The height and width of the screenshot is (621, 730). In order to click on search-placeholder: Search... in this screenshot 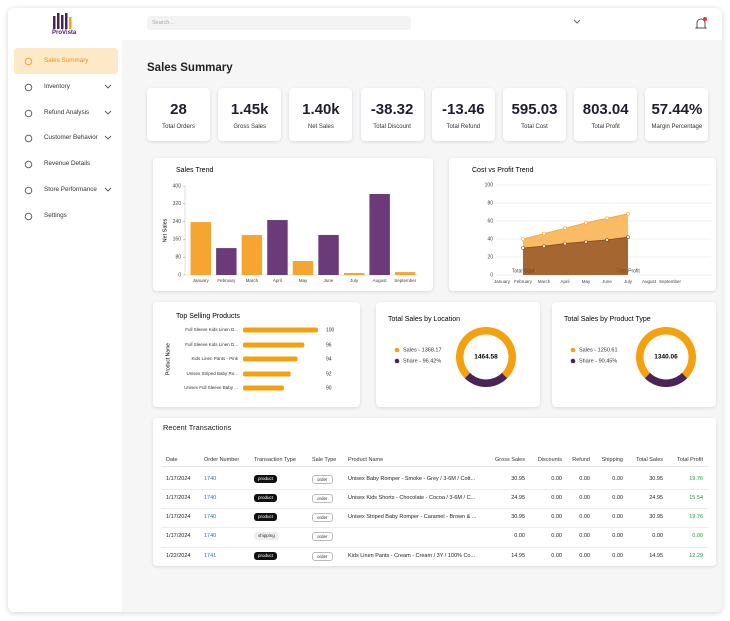, I will do `click(163, 22)`.